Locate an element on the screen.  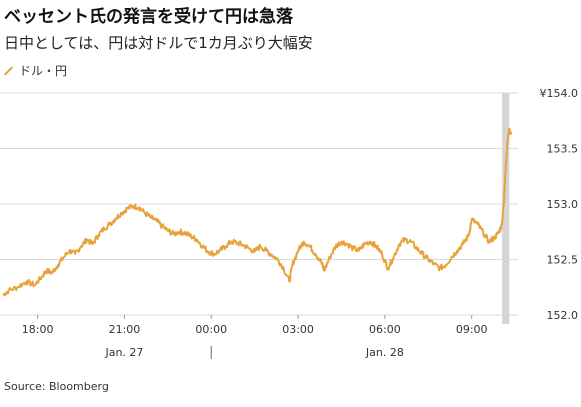
x-date-label: Jan. 28 is located at coordinates (384, 352).